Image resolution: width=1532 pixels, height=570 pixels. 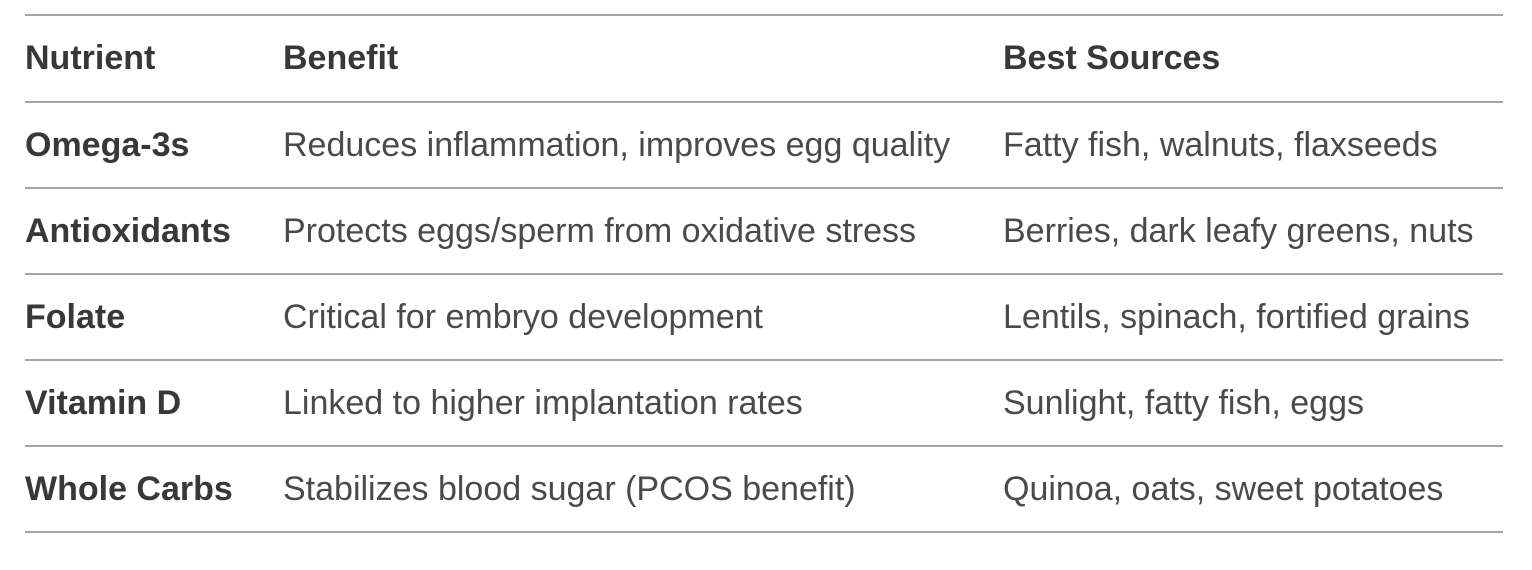 I want to click on cell-best-sources: Lentils, spinach, fortified grains, so click(x=1236, y=316).